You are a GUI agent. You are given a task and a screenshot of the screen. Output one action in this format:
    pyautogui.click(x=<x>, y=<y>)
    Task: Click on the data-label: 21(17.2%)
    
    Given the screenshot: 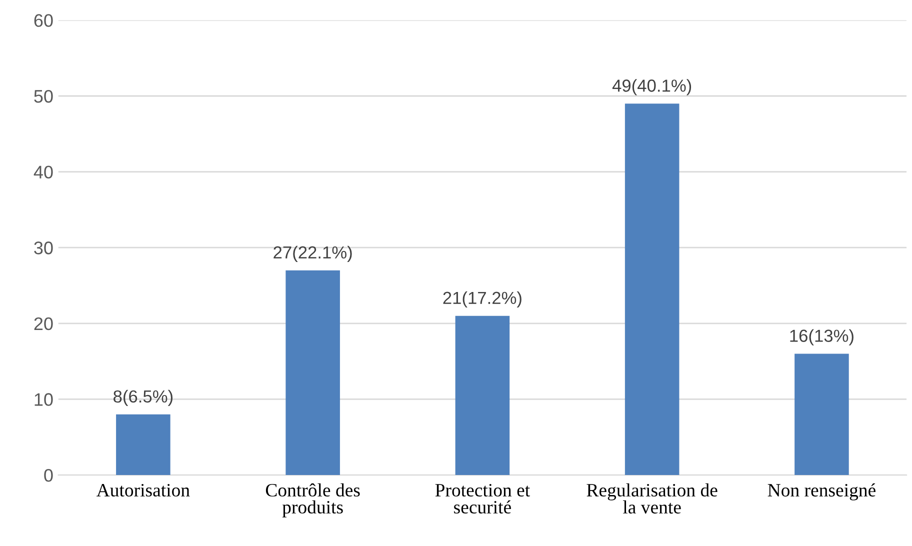 What is the action you would take?
    pyautogui.click(x=482, y=299)
    